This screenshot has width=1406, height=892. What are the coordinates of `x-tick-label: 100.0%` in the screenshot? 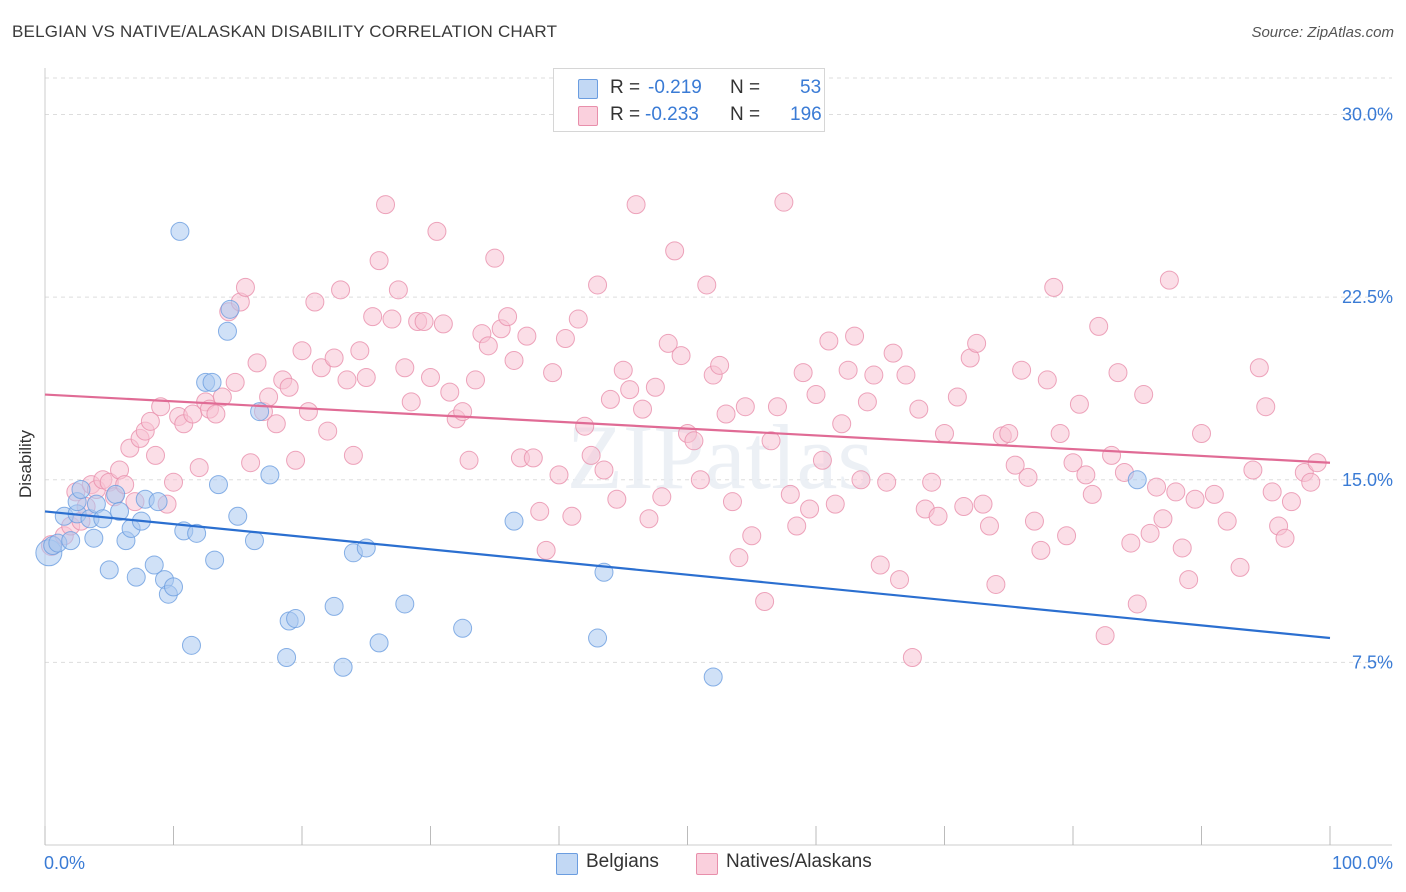 It's located at (1362, 863).